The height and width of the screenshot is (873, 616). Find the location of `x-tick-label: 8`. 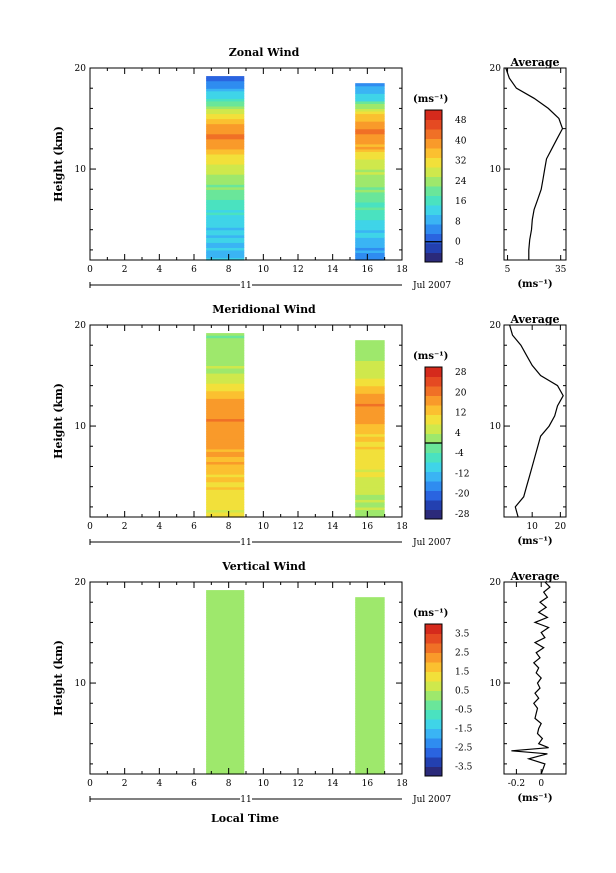

x-tick-label: 8 is located at coordinates (229, 527).